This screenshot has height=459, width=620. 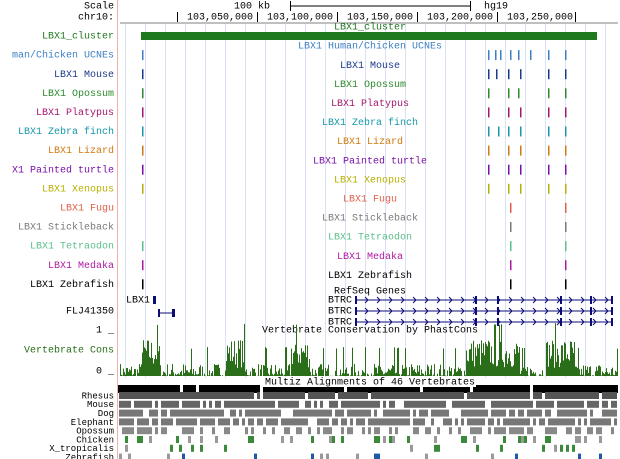 I want to click on track-label: LBX1 Fugu, so click(x=87, y=209).